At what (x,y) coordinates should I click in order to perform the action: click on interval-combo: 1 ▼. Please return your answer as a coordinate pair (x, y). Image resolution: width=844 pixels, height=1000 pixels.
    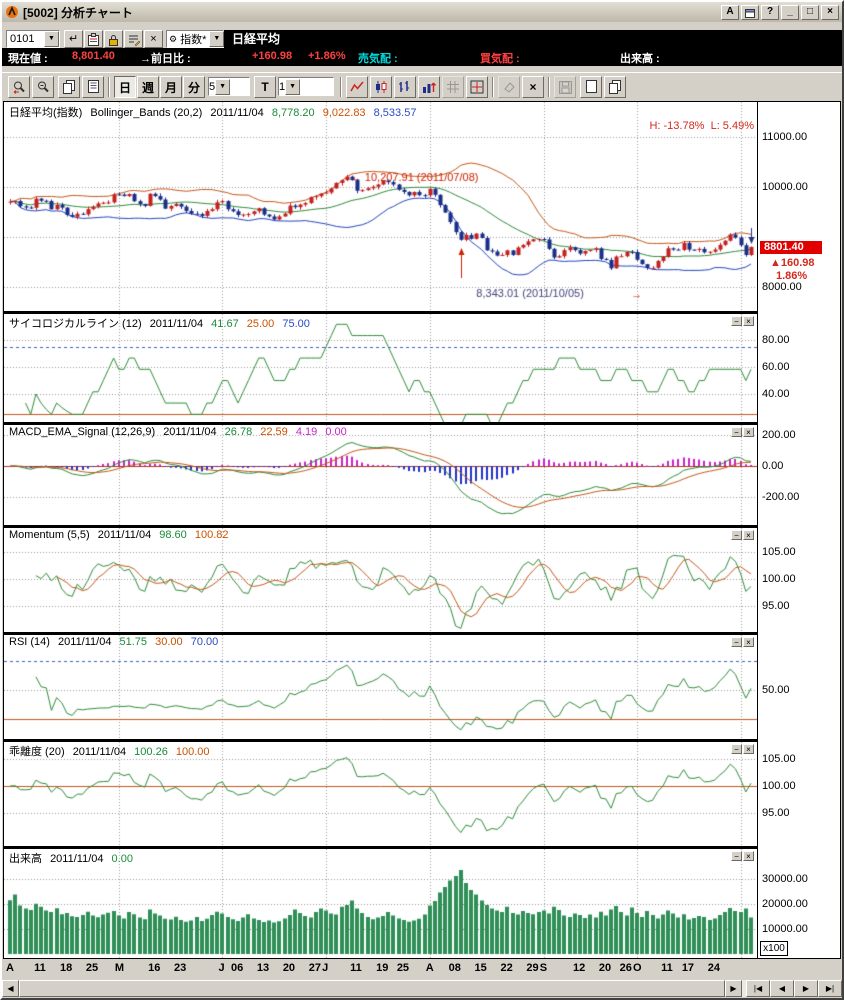
    Looking at the image, I should click on (306, 86).